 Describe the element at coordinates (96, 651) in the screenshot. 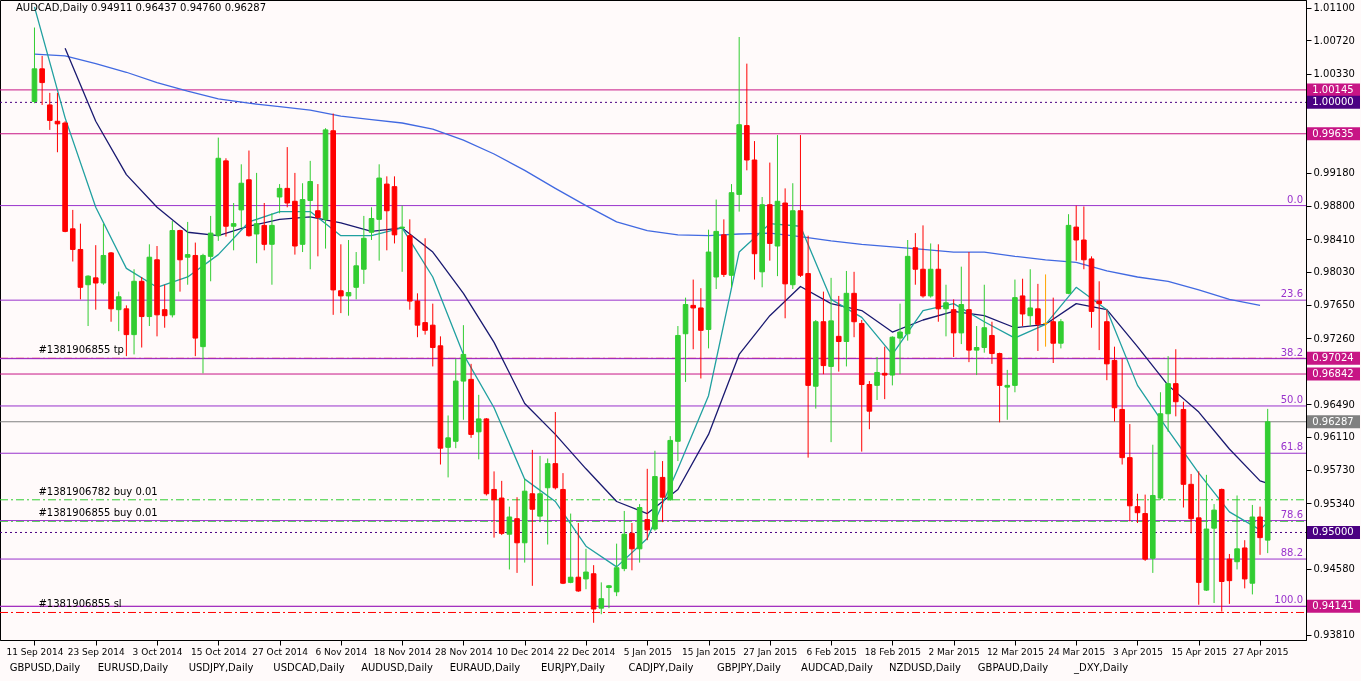

I see `x-tick-label: 23 Sep 2014` at that location.